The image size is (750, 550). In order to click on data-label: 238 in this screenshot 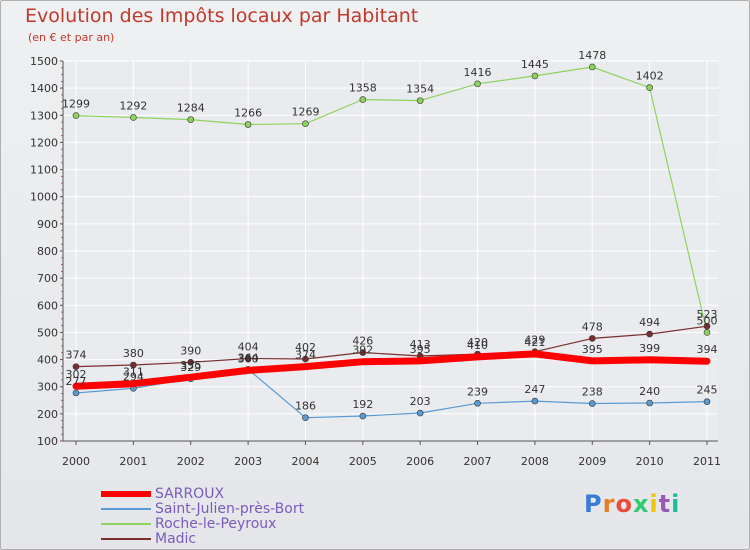, I will do `click(592, 392)`.